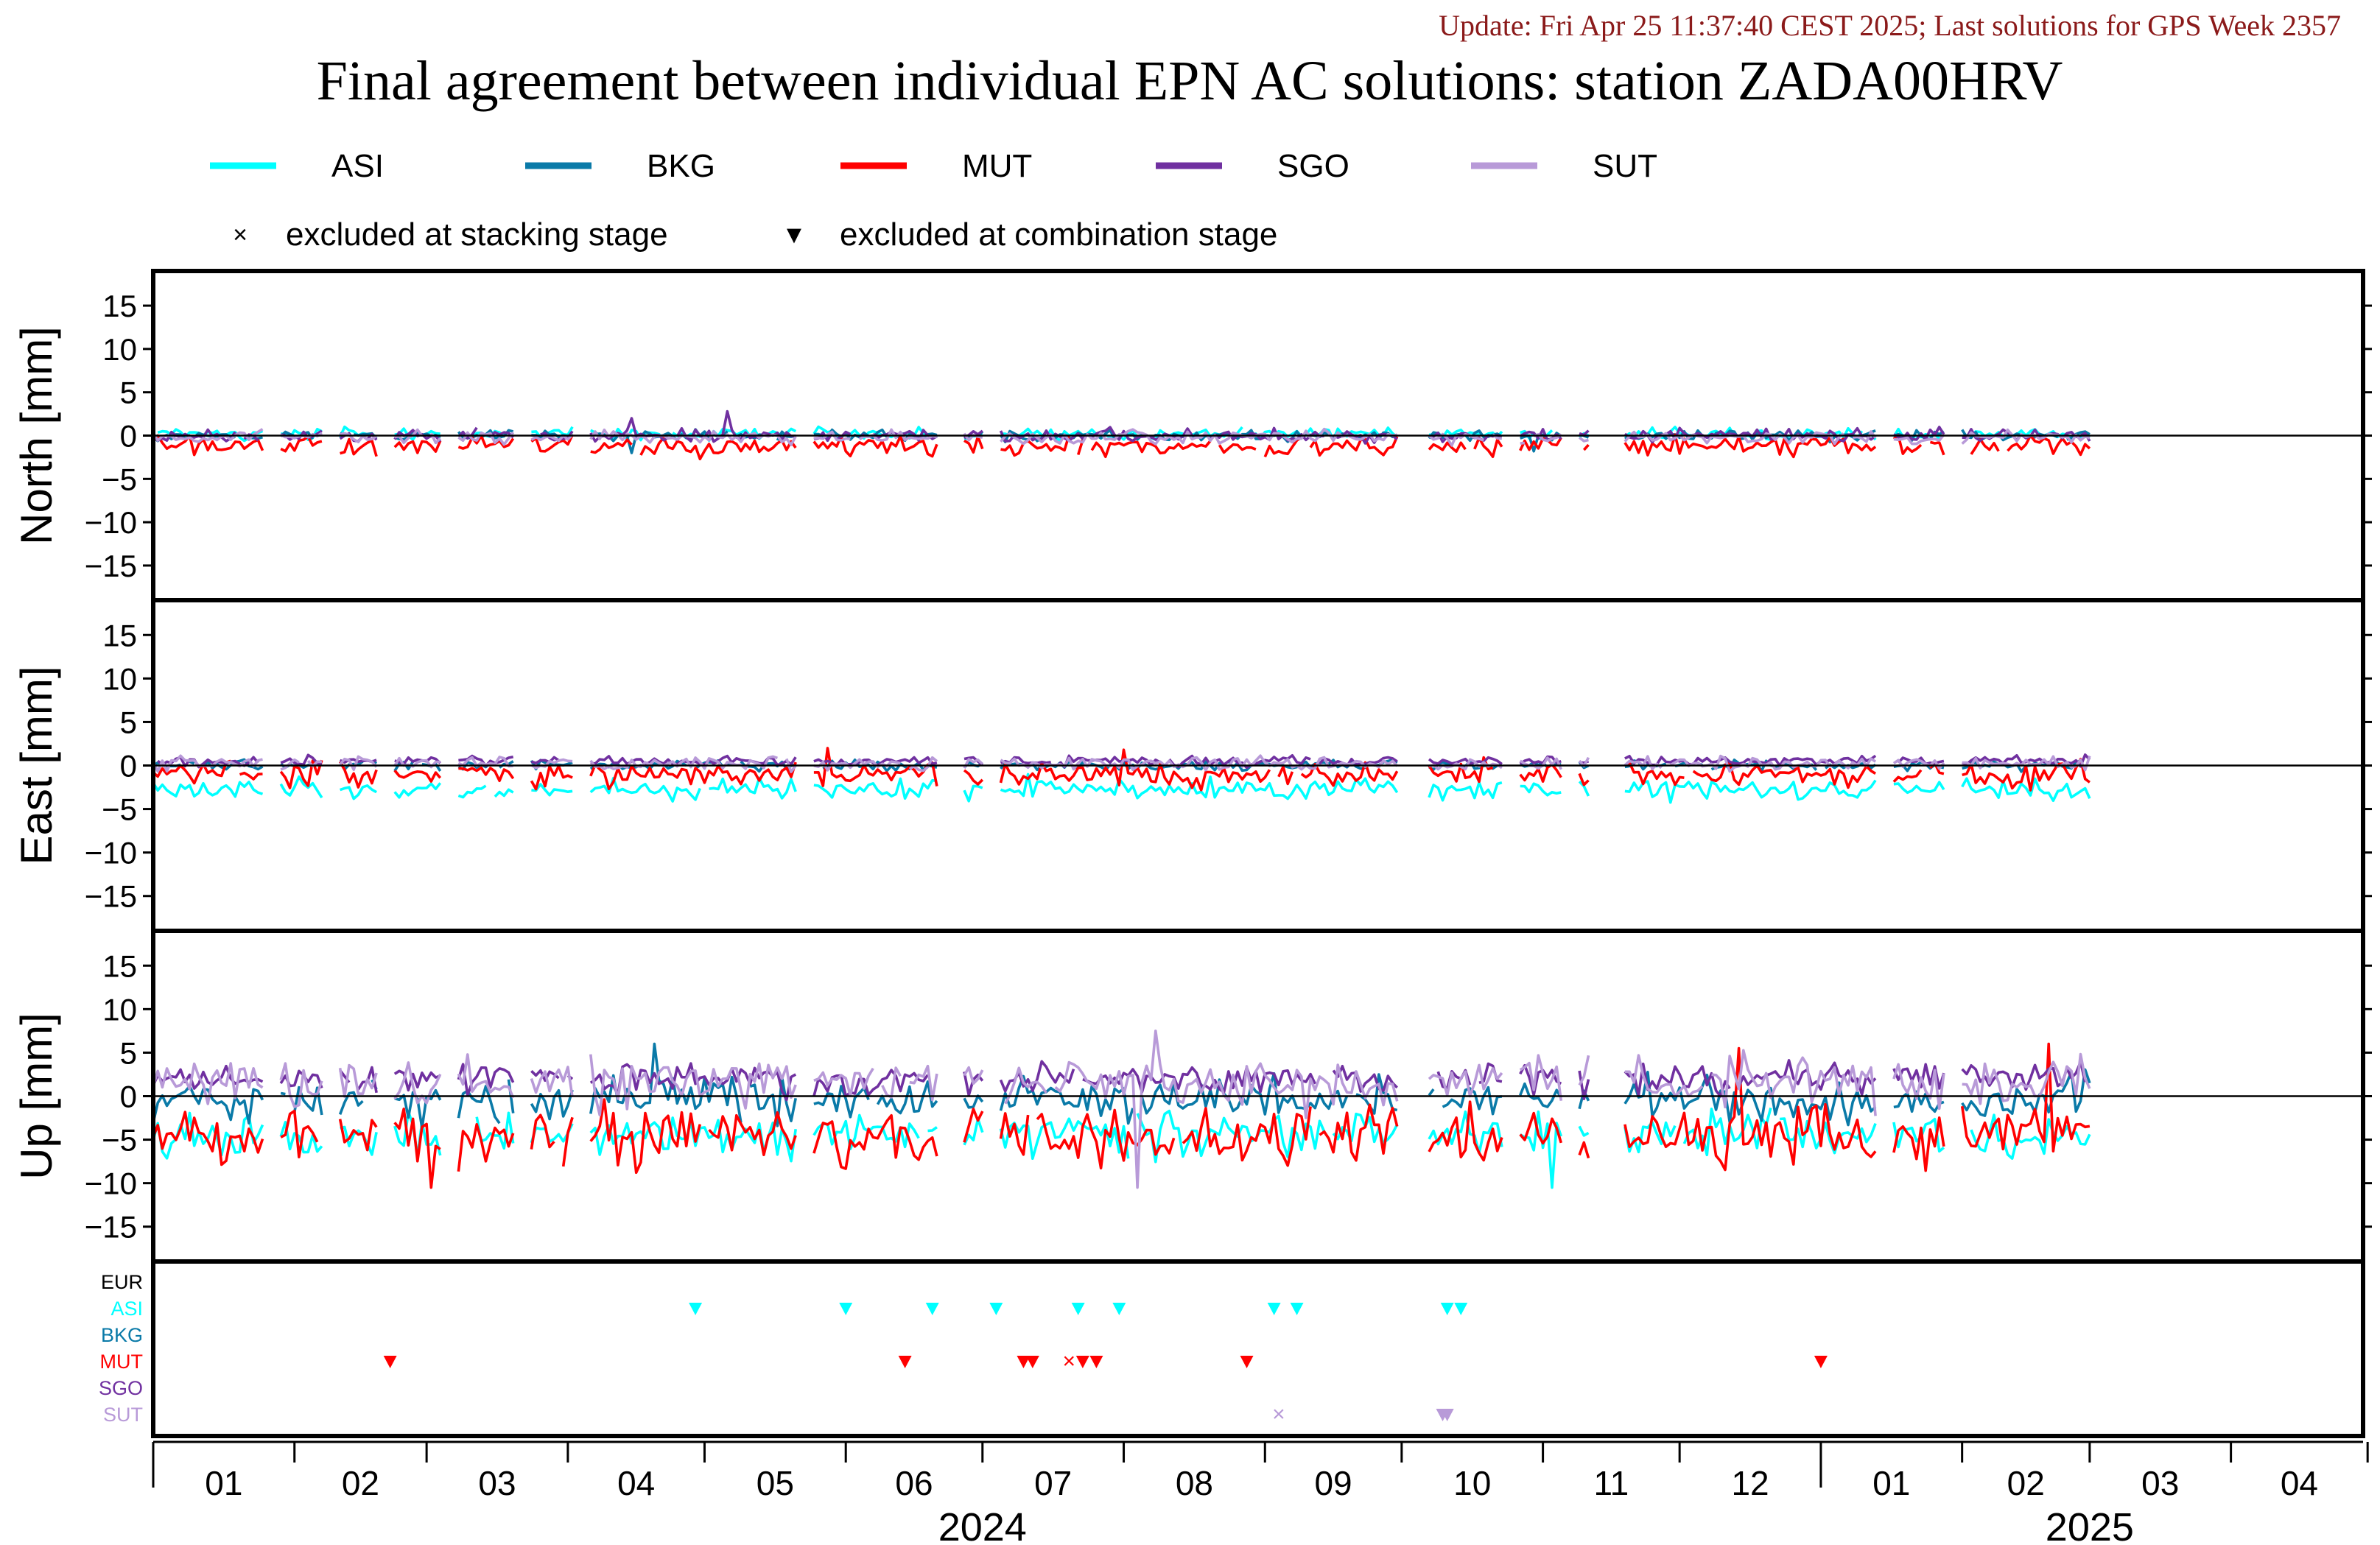 The image size is (2380, 1545). Describe the element at coordinates (1122, 788) in the screenshot. I see `series-line-east-asi` at that location.